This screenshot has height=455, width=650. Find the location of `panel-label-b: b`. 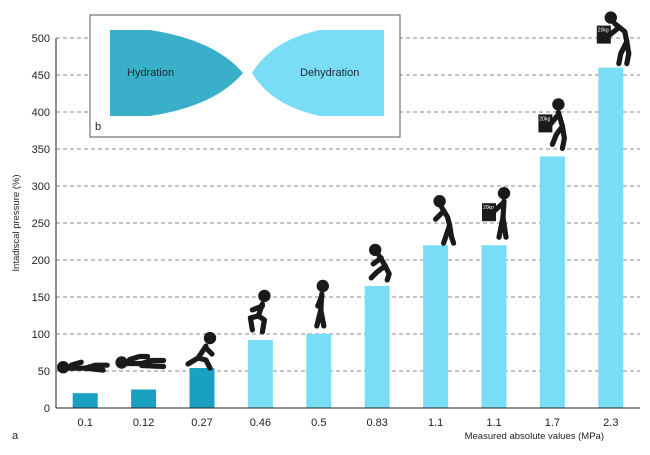

panel-label-b: b is located at coordinates (98, 127).